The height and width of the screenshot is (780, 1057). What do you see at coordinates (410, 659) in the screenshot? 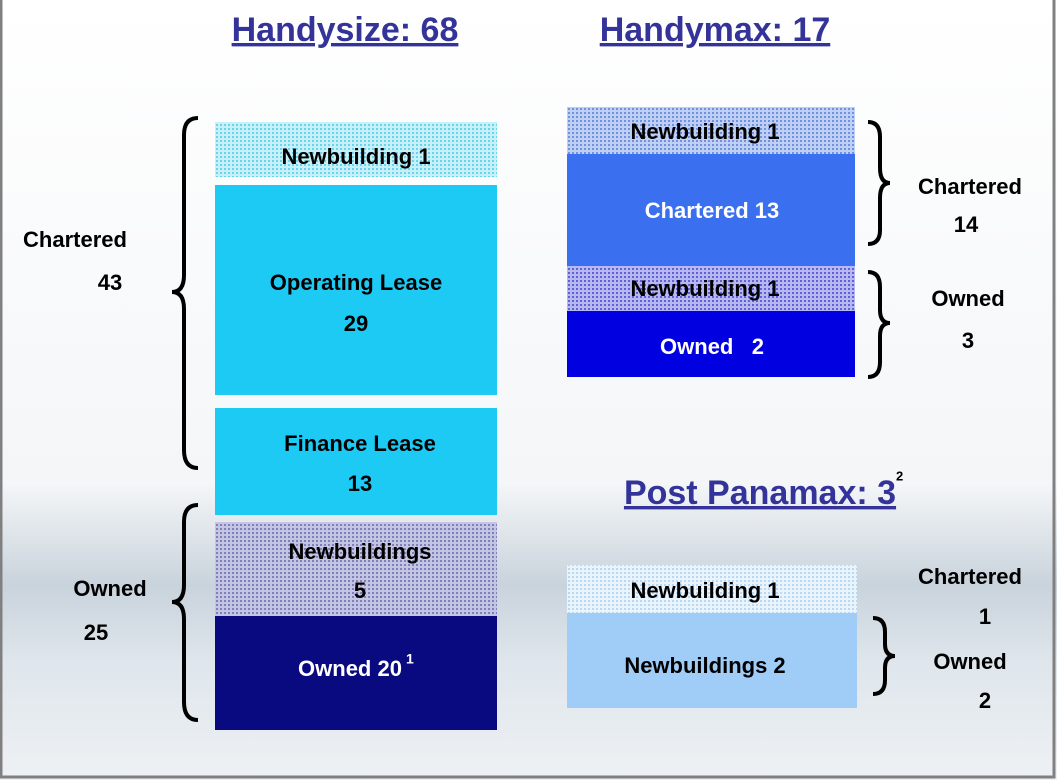
I see `superscript: 1` at bounding box center [410, 659].